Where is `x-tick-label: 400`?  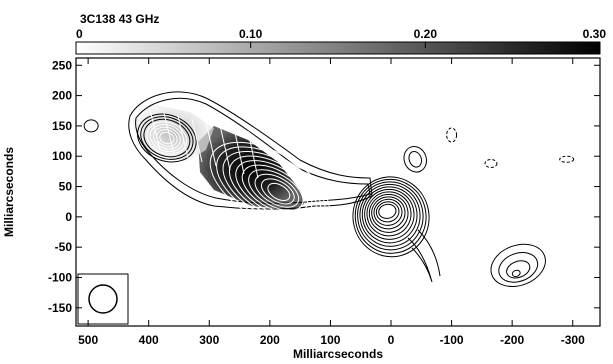
x-tick-label: 400 is located at coordinates (149, 340).